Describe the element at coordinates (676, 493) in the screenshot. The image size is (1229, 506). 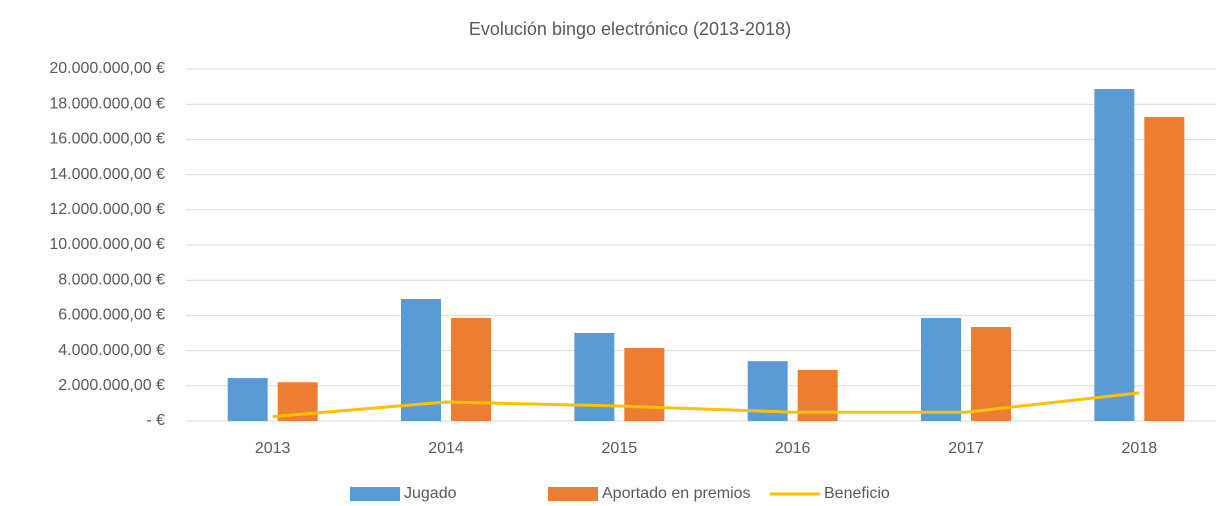
I see `legend-label: Aportado en premios` at that location.